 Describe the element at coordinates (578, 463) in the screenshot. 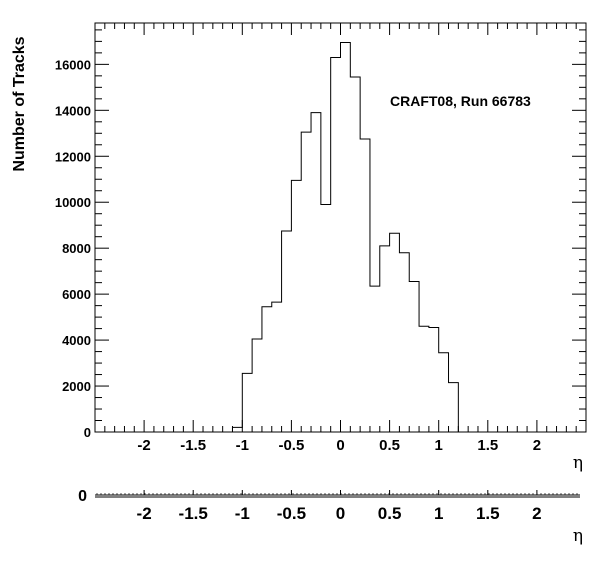

I see `x-axis-title: η` at that location.